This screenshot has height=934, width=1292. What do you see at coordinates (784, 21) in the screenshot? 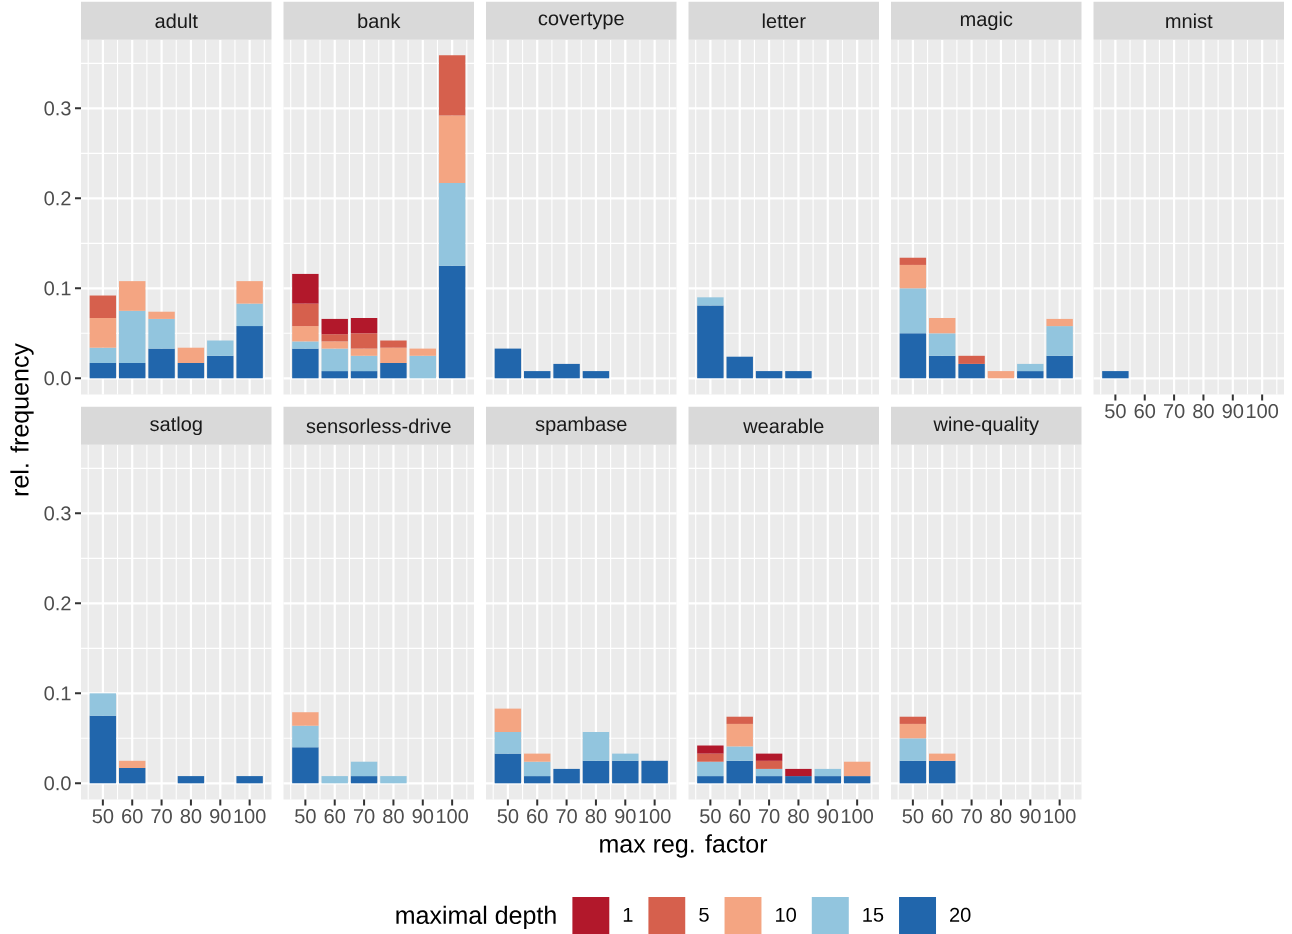
I see `chart-title: letter` at bounding box center [784, 21].